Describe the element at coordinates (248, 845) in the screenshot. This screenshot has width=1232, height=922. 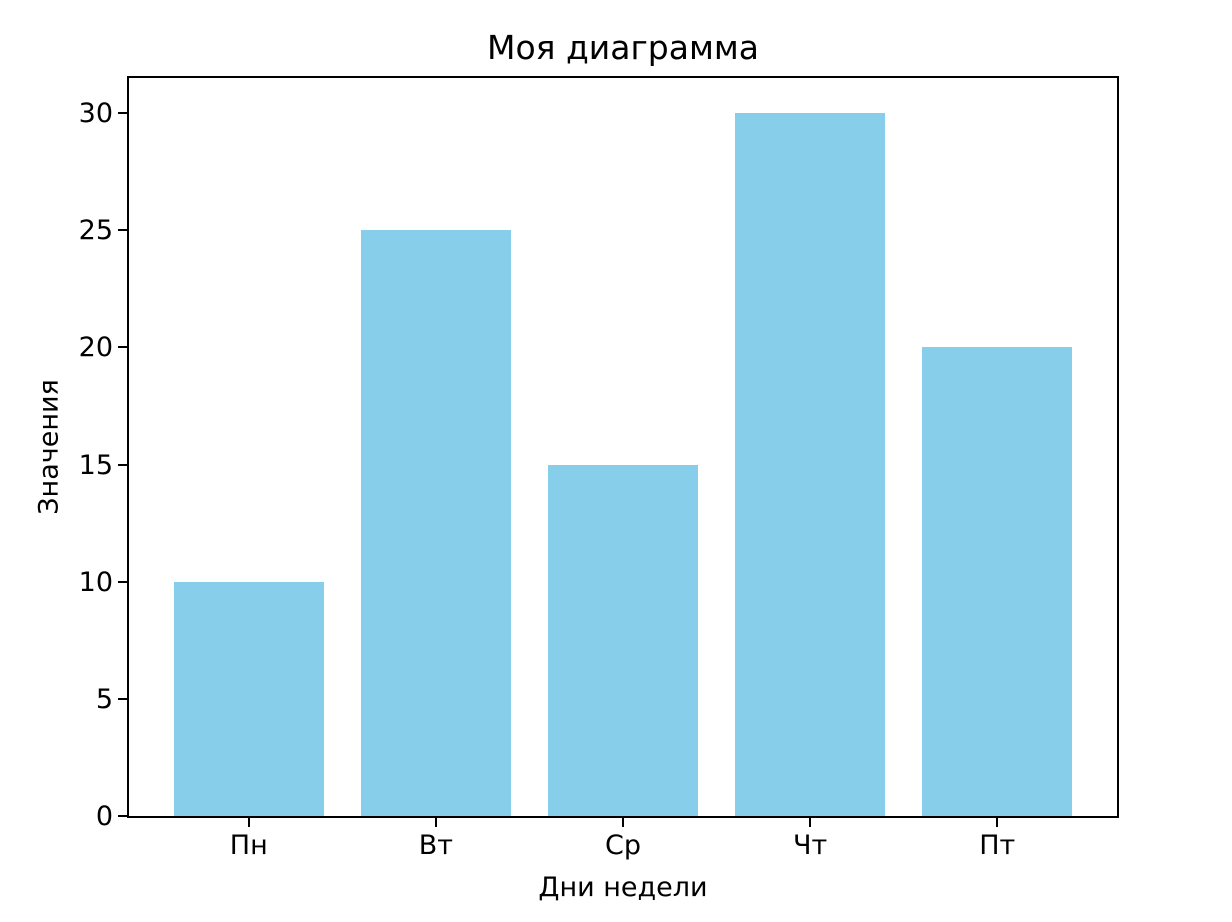
I see `x-tick-label: Пн` at that location.